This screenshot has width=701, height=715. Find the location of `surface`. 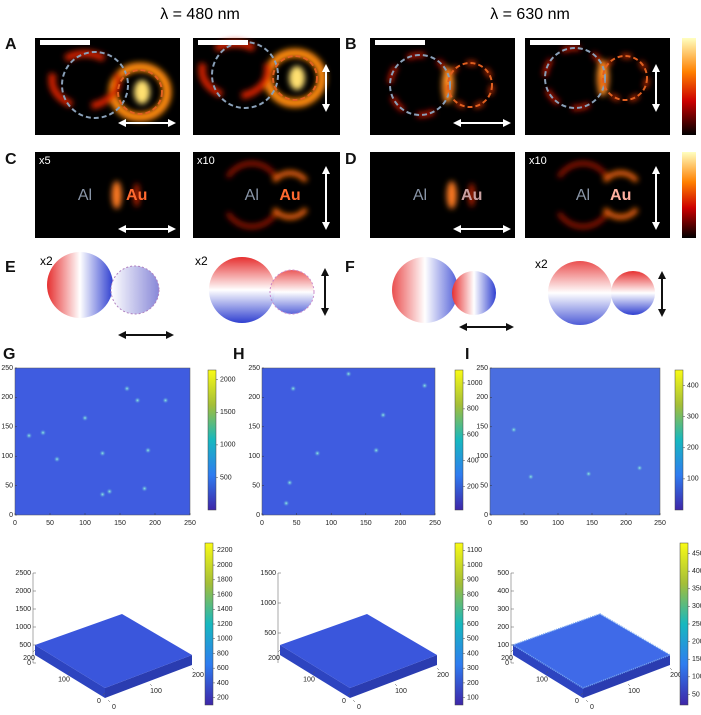

surface is located at coordinates (591, 651).